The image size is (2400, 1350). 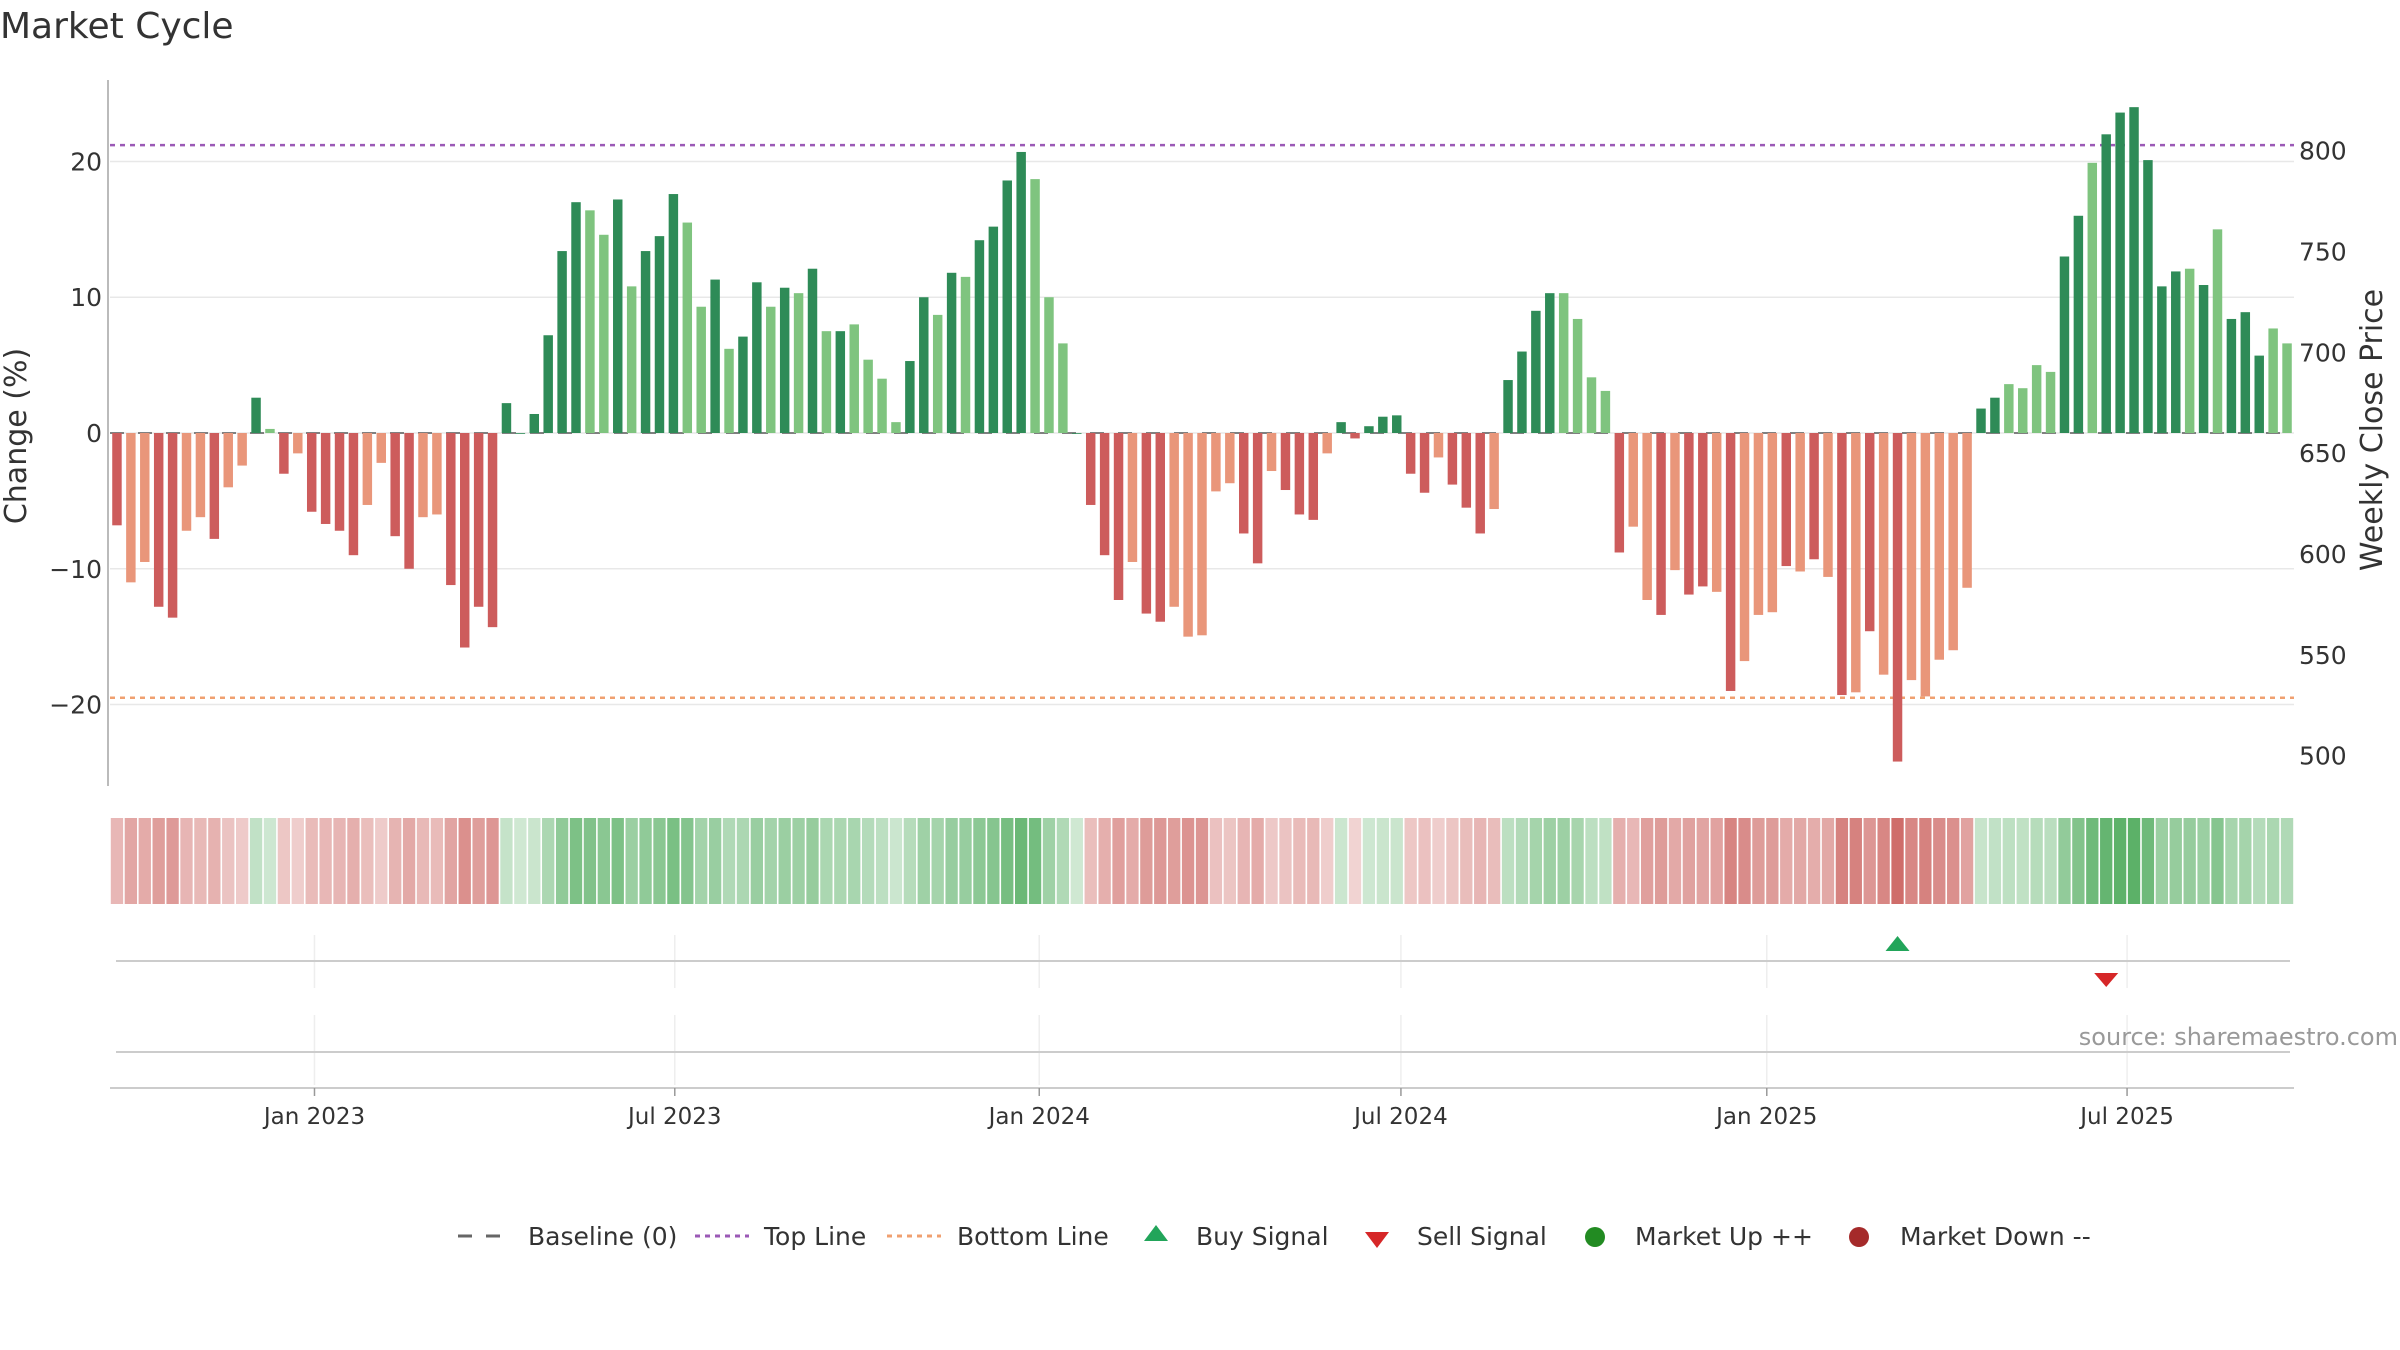 I want to click on y-tick-label-left: −10, so click(x=75, y=569).